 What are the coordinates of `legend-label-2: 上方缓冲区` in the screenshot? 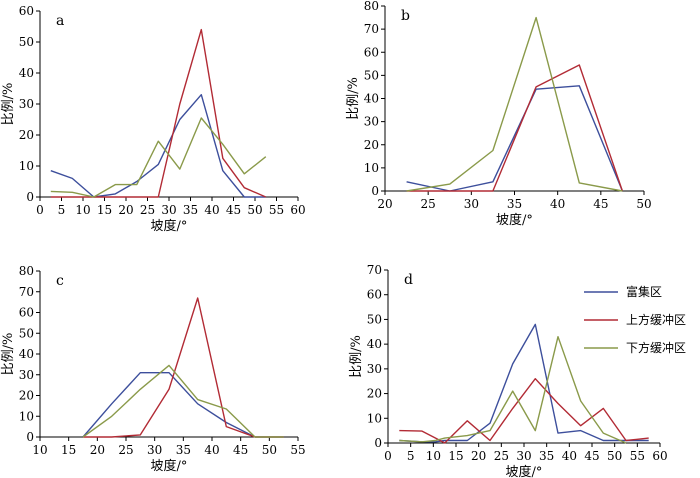 It's located at (656, 319).